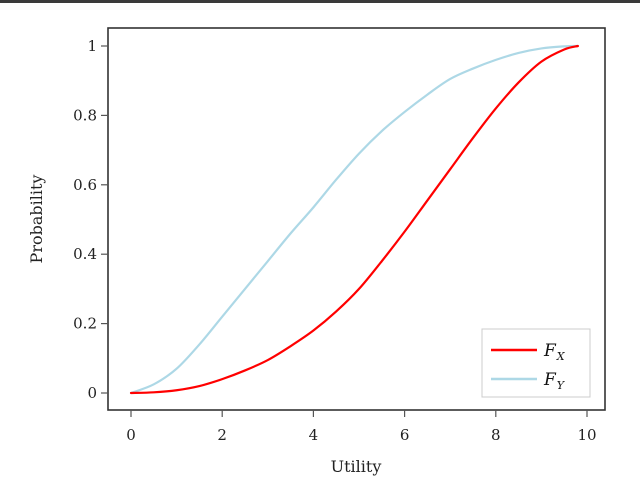 This screenshot has height=479, width=640. What do you see at coordinates (85, 115) in the screenshot?
I see `y-tick-label: 0.8` at bounding box center [85, 115].